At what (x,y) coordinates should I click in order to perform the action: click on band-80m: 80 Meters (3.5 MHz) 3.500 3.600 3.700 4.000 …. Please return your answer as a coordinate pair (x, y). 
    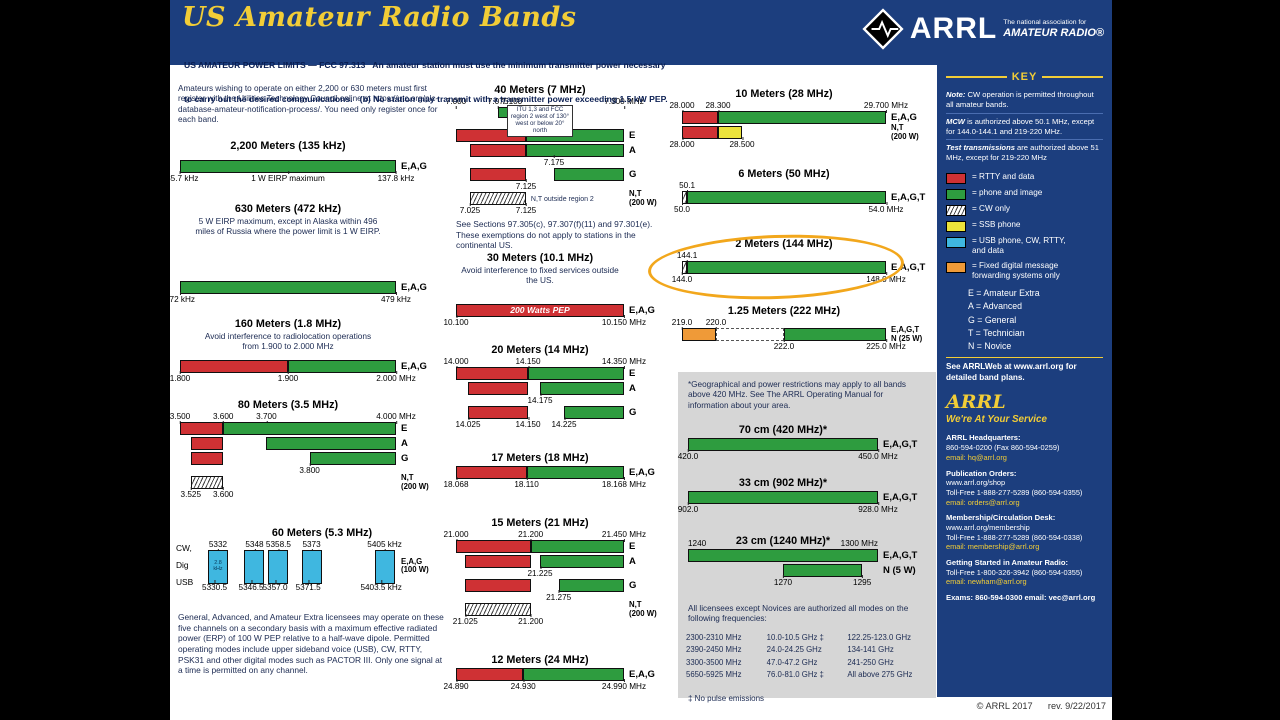
    Looking at the image, I should click on (306, 449).